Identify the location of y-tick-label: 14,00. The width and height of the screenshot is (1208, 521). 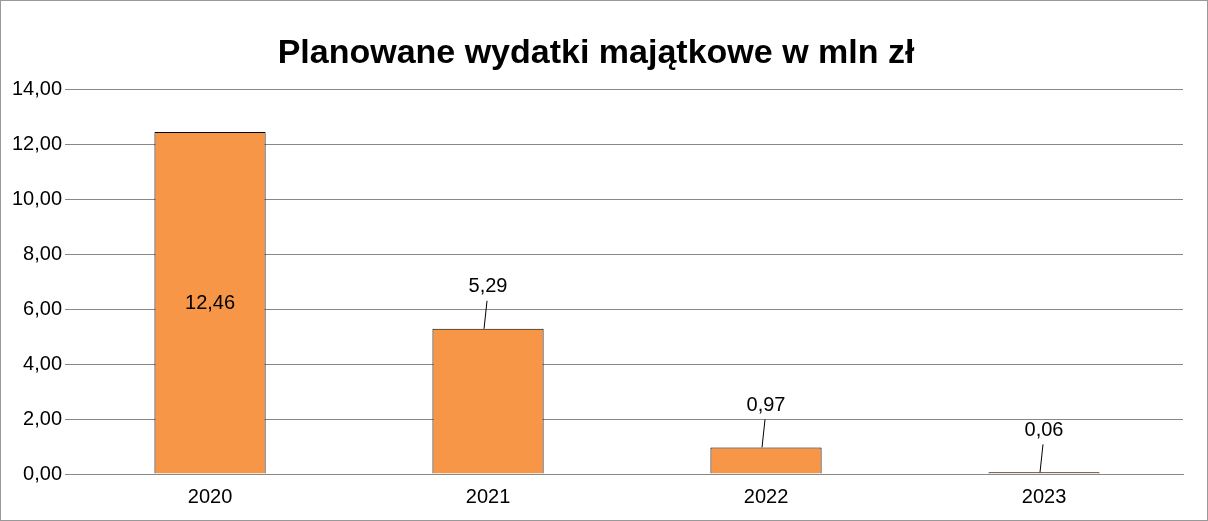
(37, 88).